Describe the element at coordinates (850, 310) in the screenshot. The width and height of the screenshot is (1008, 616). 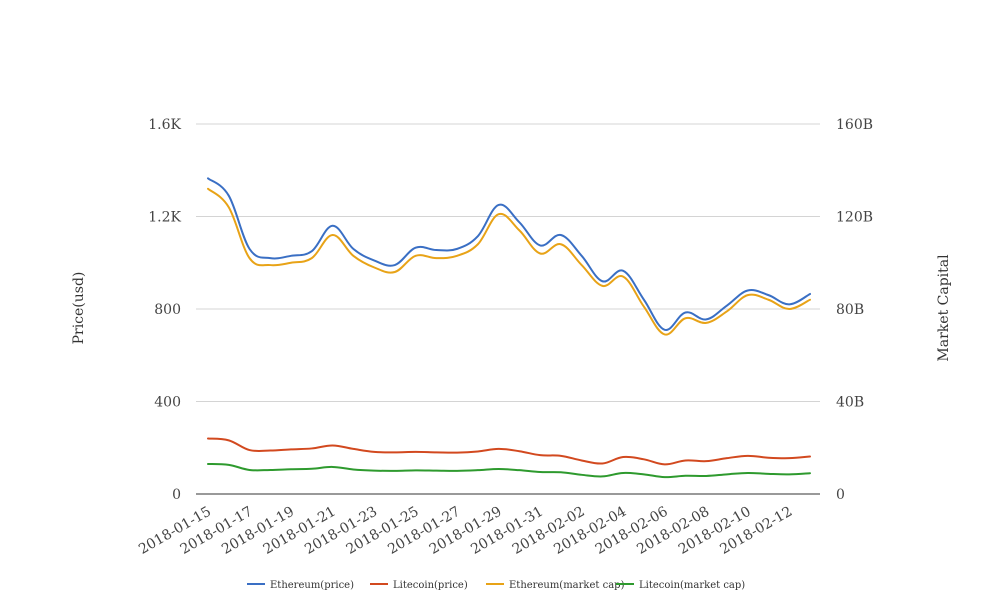
I see `y-right-tick-label: 80B` at that location.